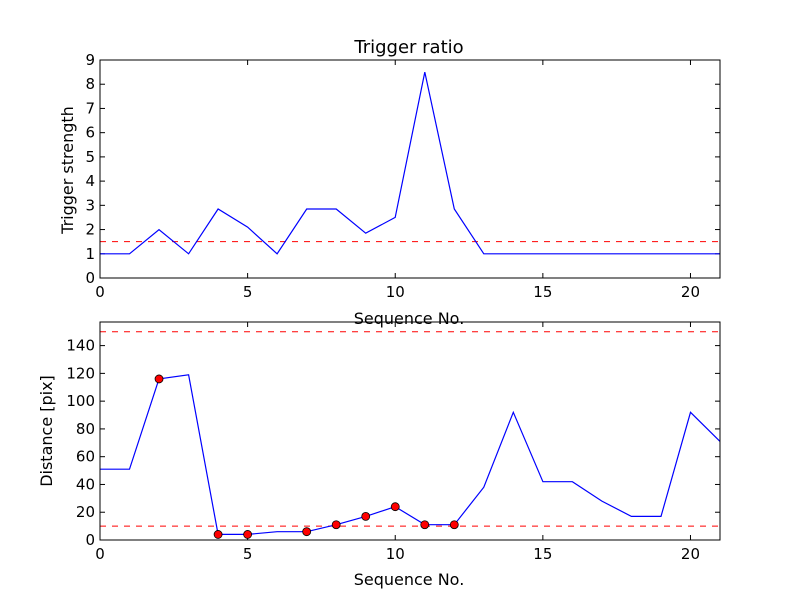 This screenshot has width=800, height=600. What do you see at coordinates (248, 292) in the screenshot?
I see `top-x-tick-label: 5` at bounding box center [248, 292].